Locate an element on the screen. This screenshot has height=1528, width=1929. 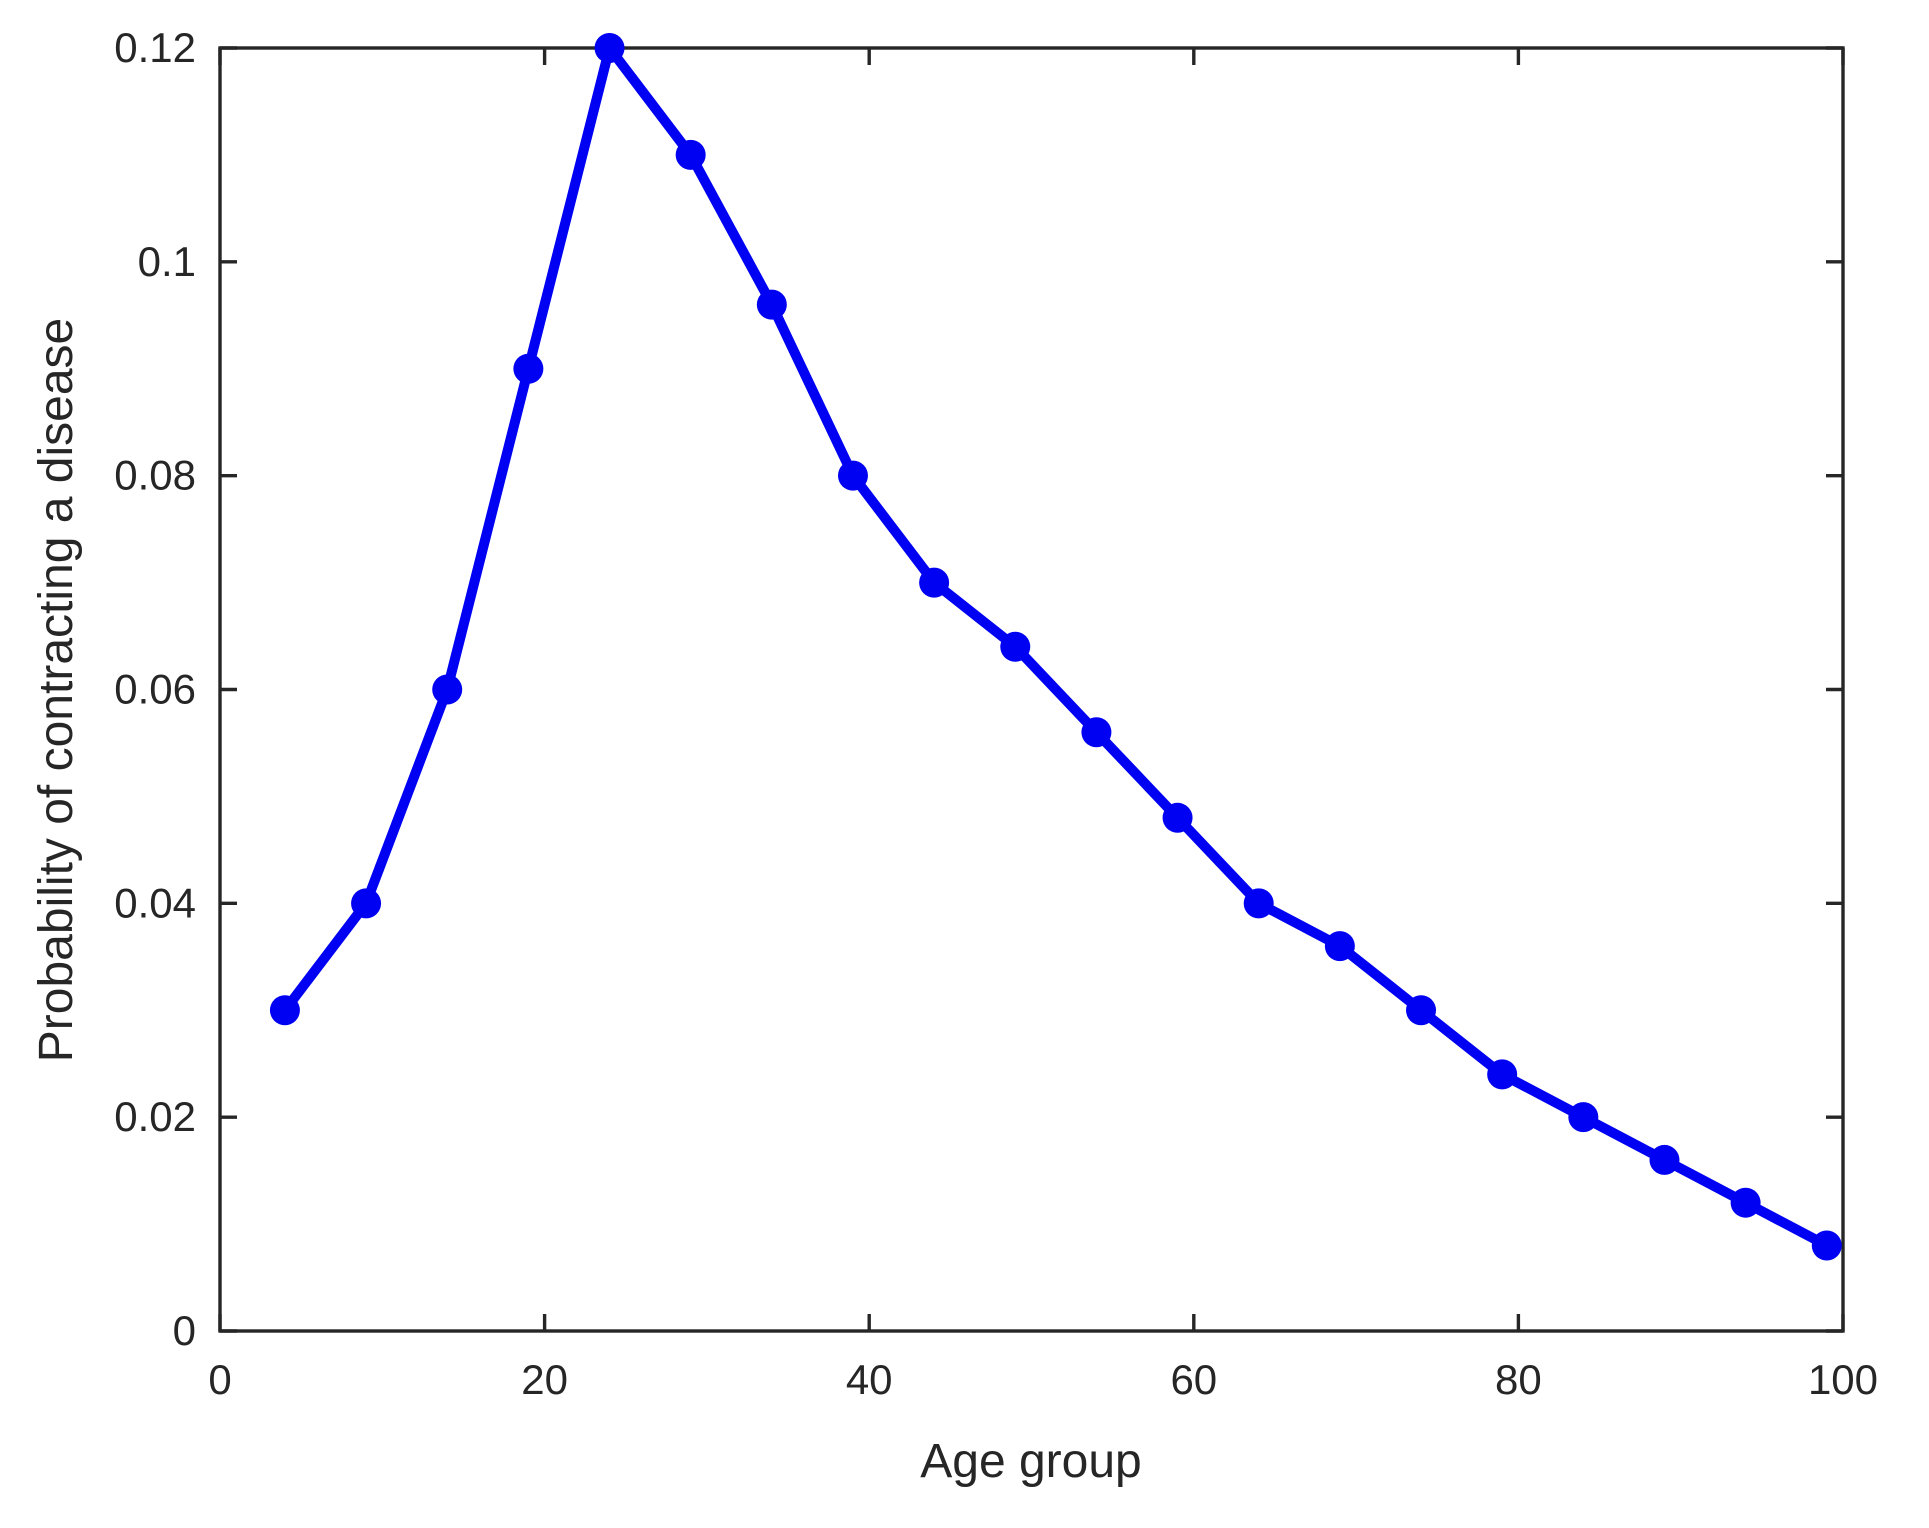
y-tick-label: 0.1 is located at coordinates (167, 261).